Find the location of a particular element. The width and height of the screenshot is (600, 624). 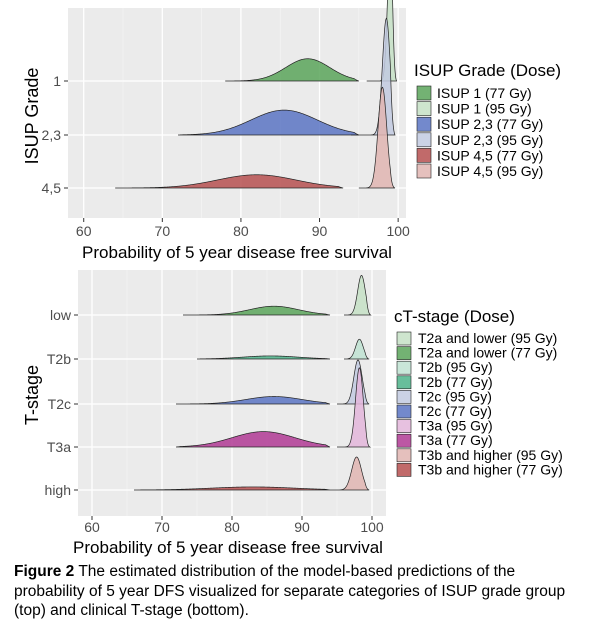

legend-label-t2a-and-lower-77-gy: T2a and lower (77 Gy) is located at coordinates (487, 353).